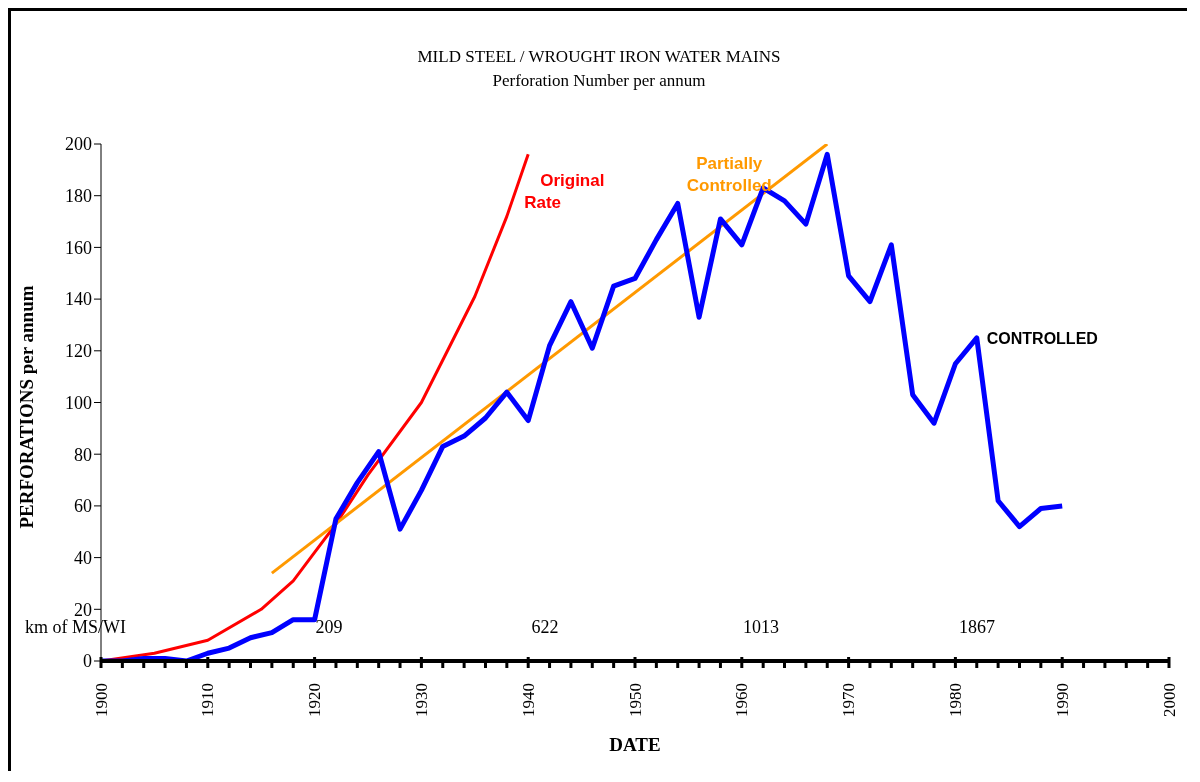 Image resolution: width=1200 pixels, height=782 pixels. What do you see at coordinates (1062, 700) in the screenshot?
I see `x-tick-label: 1990` at bounding box center [1062, 700].